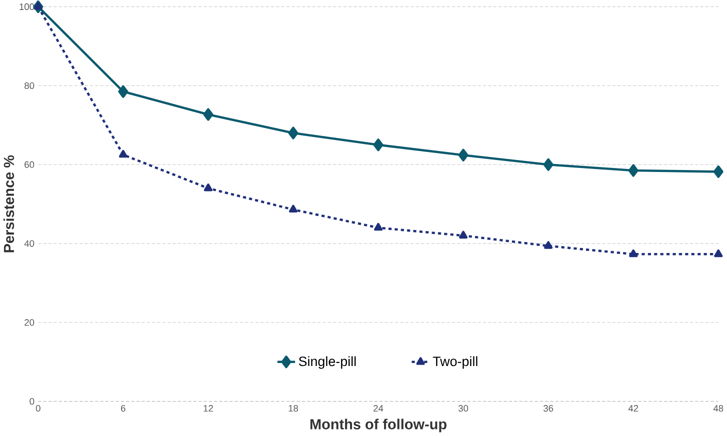  Describe the element at coordinates (208, 408) in the screenshot. I see `x-tick-label: 12` at that location.